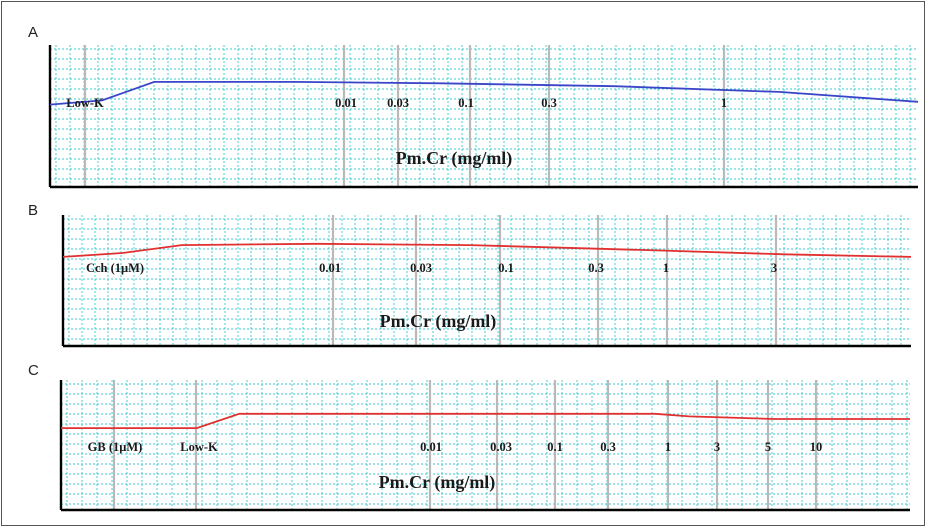 Image resolution: width=926 pixels, height=527 pixels. Describe the element at coordinates (768, 447) in the screenshot. I see `annotation-label: 5` at that location.